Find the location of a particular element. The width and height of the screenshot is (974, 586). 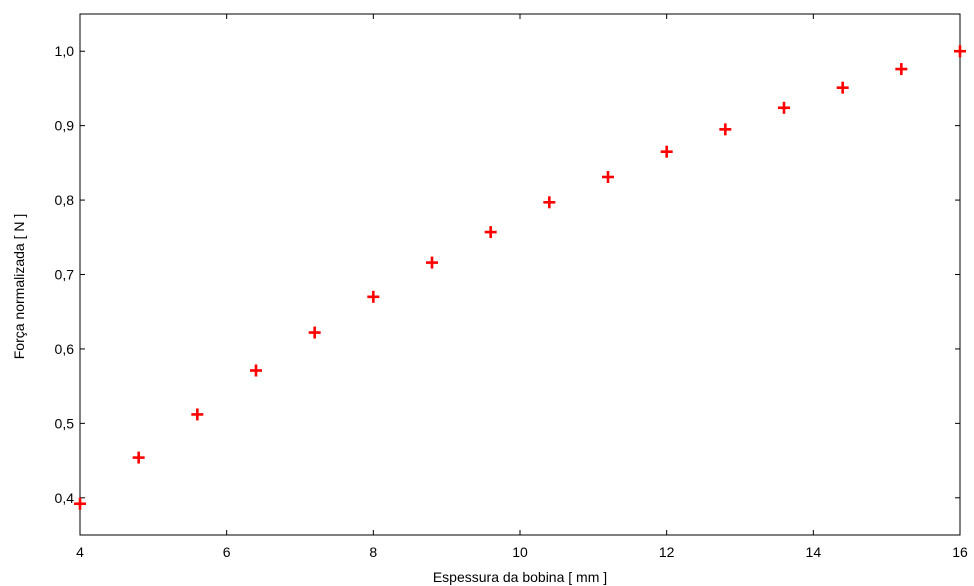

x-tick-label: 8 is located at coordinates (373, 552).